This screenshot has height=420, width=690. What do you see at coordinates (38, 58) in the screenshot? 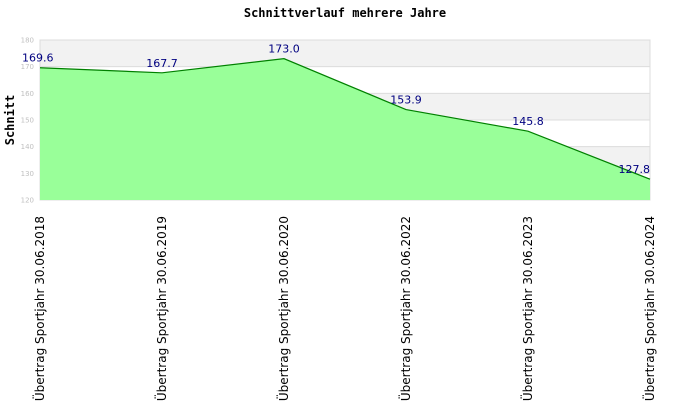
I see `data-label: 169.6` at bounding box center [38, 58].